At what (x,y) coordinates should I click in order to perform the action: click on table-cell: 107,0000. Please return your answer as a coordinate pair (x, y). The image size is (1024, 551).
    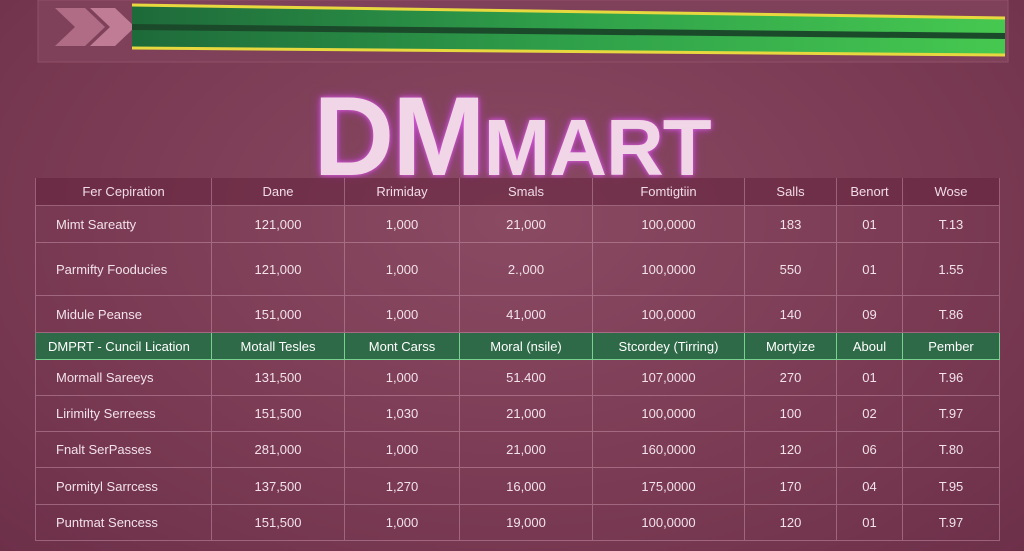
    Looking at the image, I should click on (669, 378).